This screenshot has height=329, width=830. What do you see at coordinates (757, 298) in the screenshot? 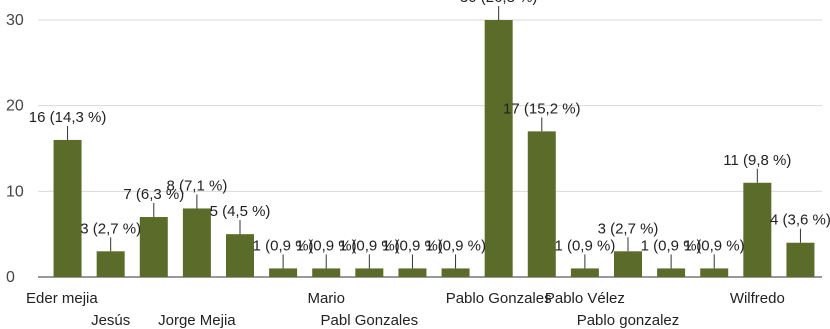
I see `category-label-16: Wilfredo` at bounding box center [757, 298].